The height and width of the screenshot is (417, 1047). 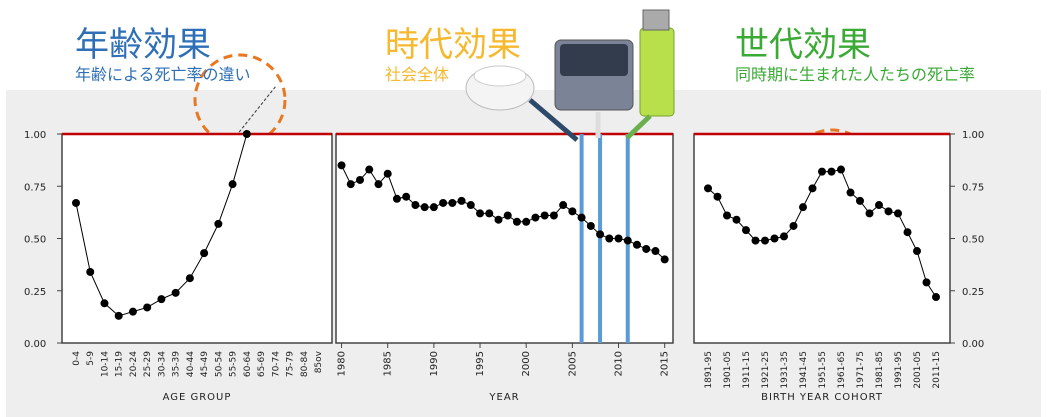 What do you see at coordinates (77, 358) in the screenshot?
I see `x-tick-label: 0-4` at bounding box center [77, 358].